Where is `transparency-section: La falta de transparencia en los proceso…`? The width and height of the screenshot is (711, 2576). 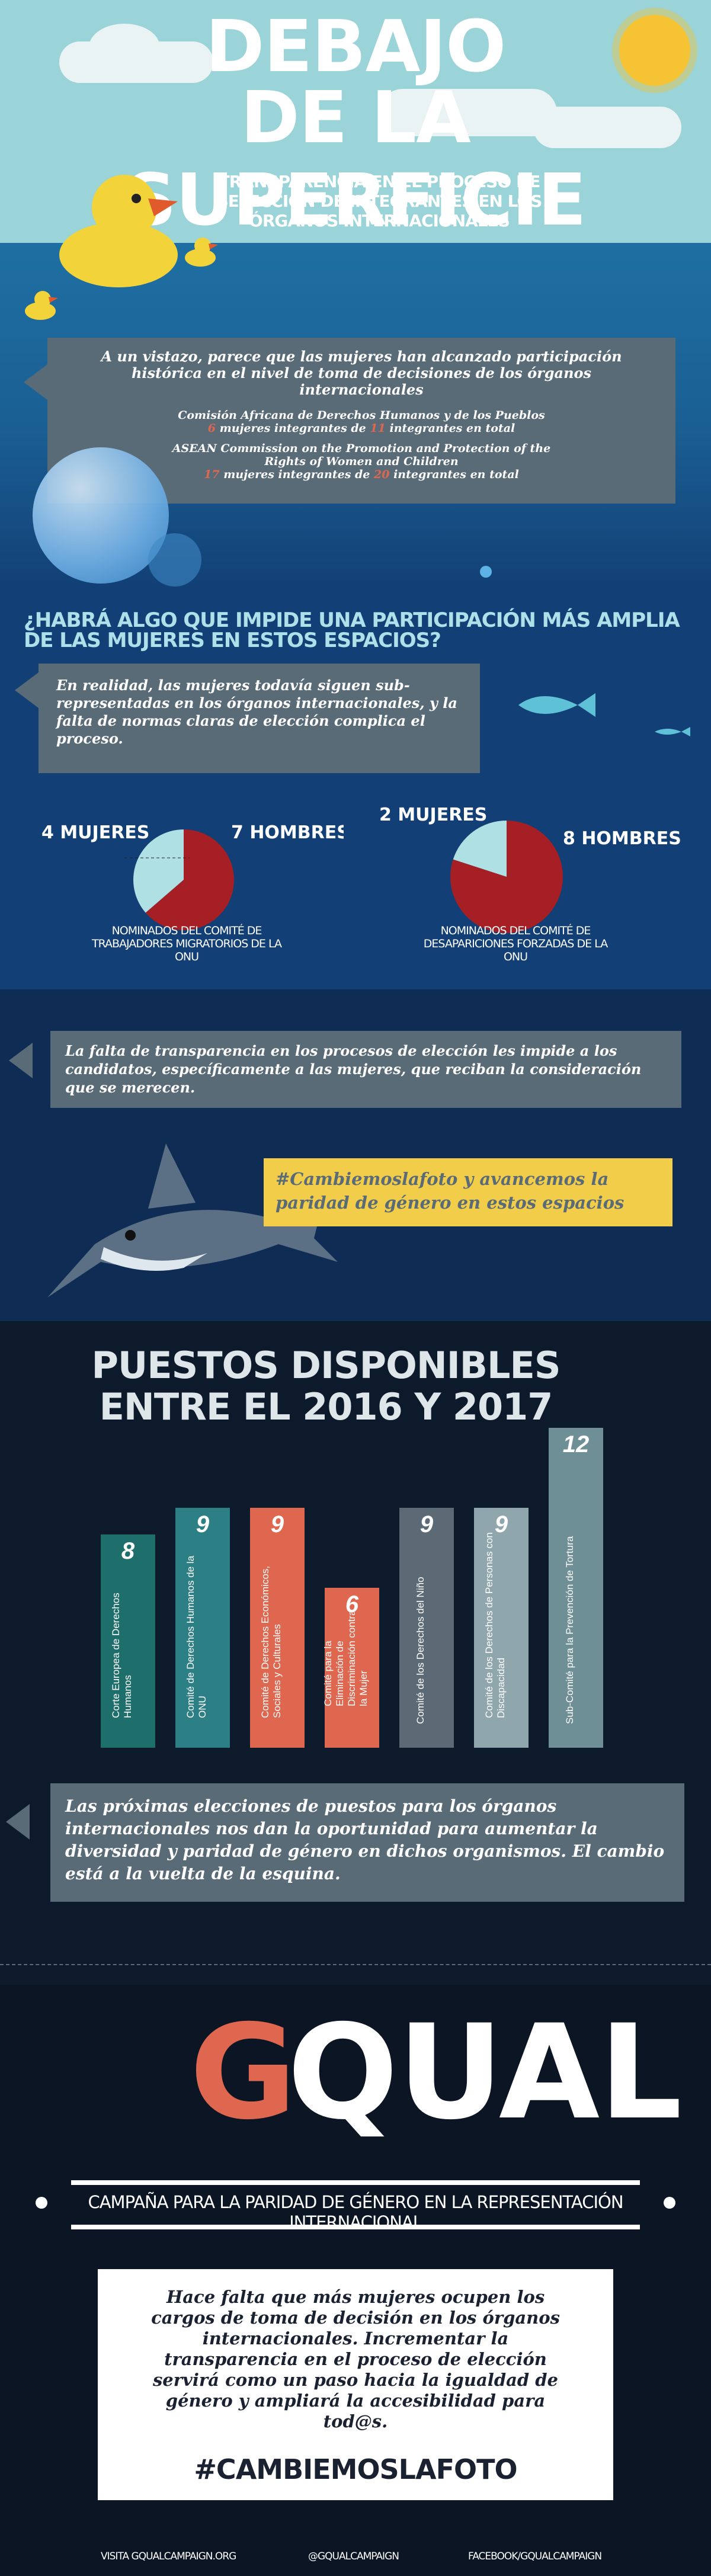
transparency-section: La falta de transparencia en los proceso… is located at coordinates (355, 1155).